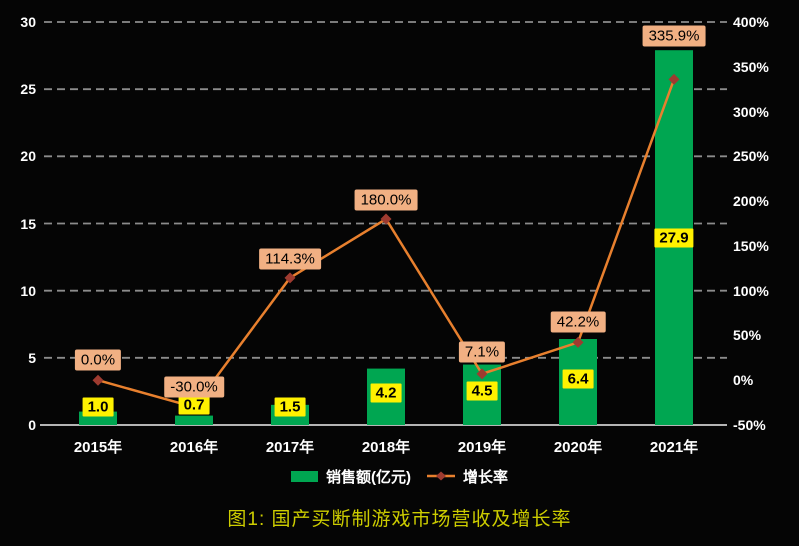  I want to click on bar-2021年, so click(674, 238).